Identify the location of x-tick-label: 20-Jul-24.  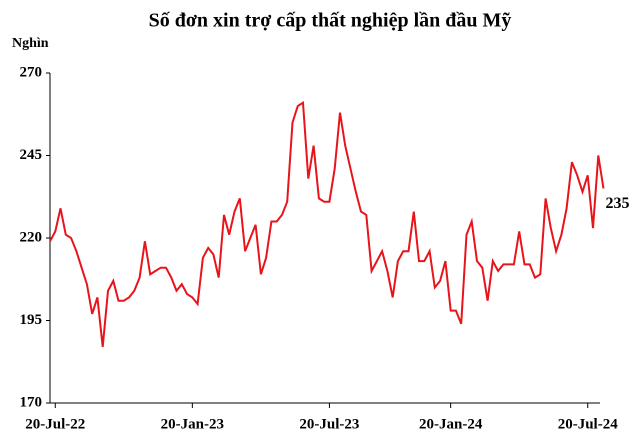
(588, 424).